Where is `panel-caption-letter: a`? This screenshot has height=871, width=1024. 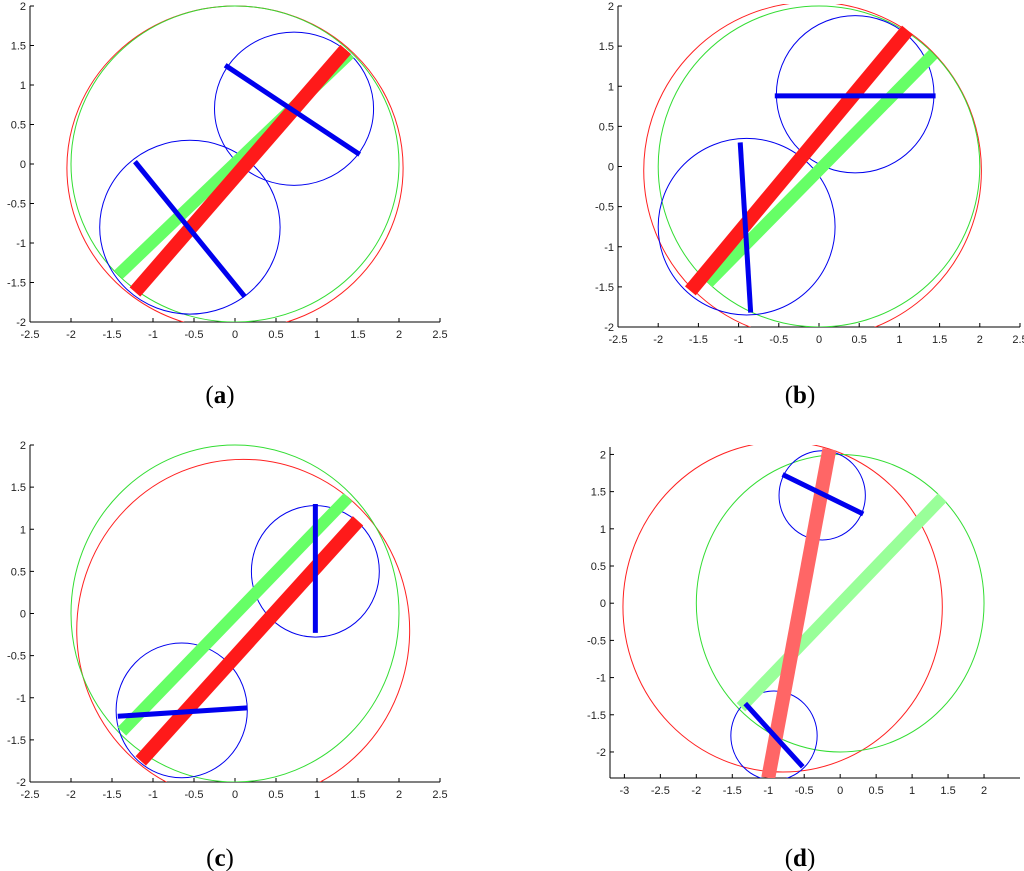
panel-caption-letter: a is located at coordinates (220, 395).